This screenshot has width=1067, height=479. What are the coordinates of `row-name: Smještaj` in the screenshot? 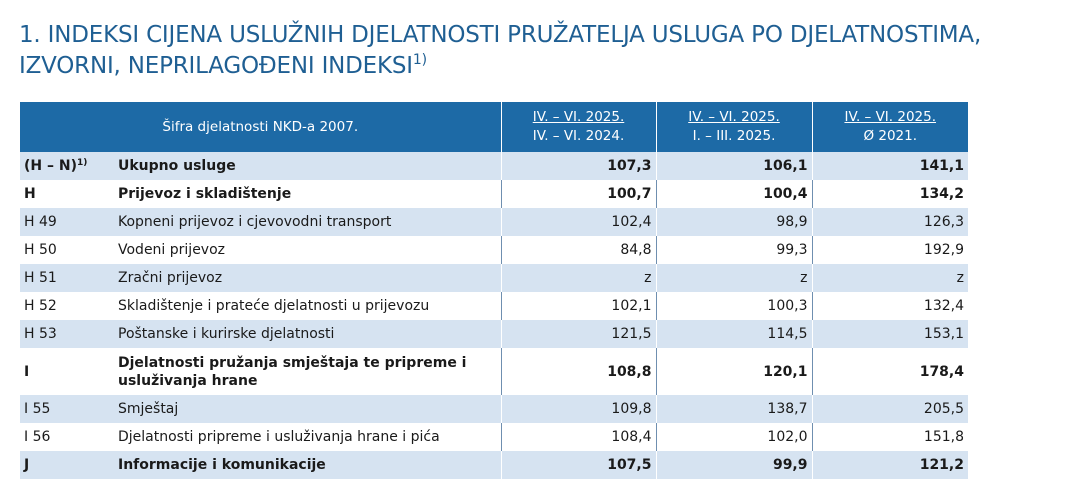 It's located at (309, 409).